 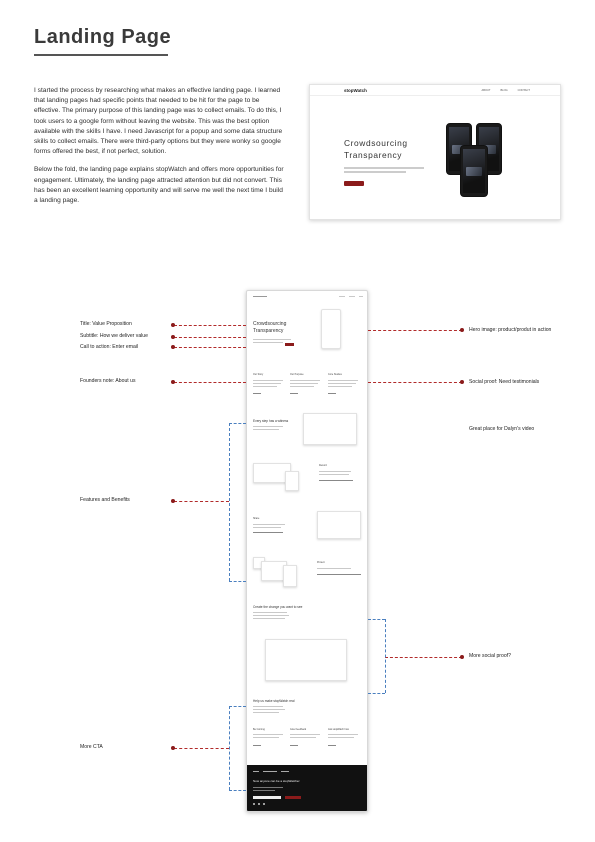 I want to click on hero-logo: stopWatch, so click(x=355, y=90).